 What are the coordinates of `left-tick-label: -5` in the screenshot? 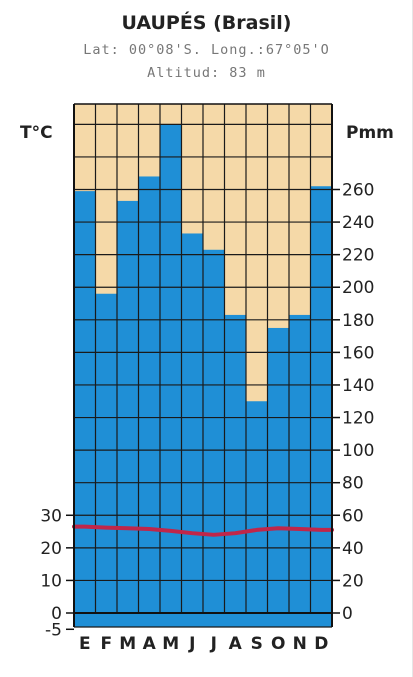 It's located at (53, 630).